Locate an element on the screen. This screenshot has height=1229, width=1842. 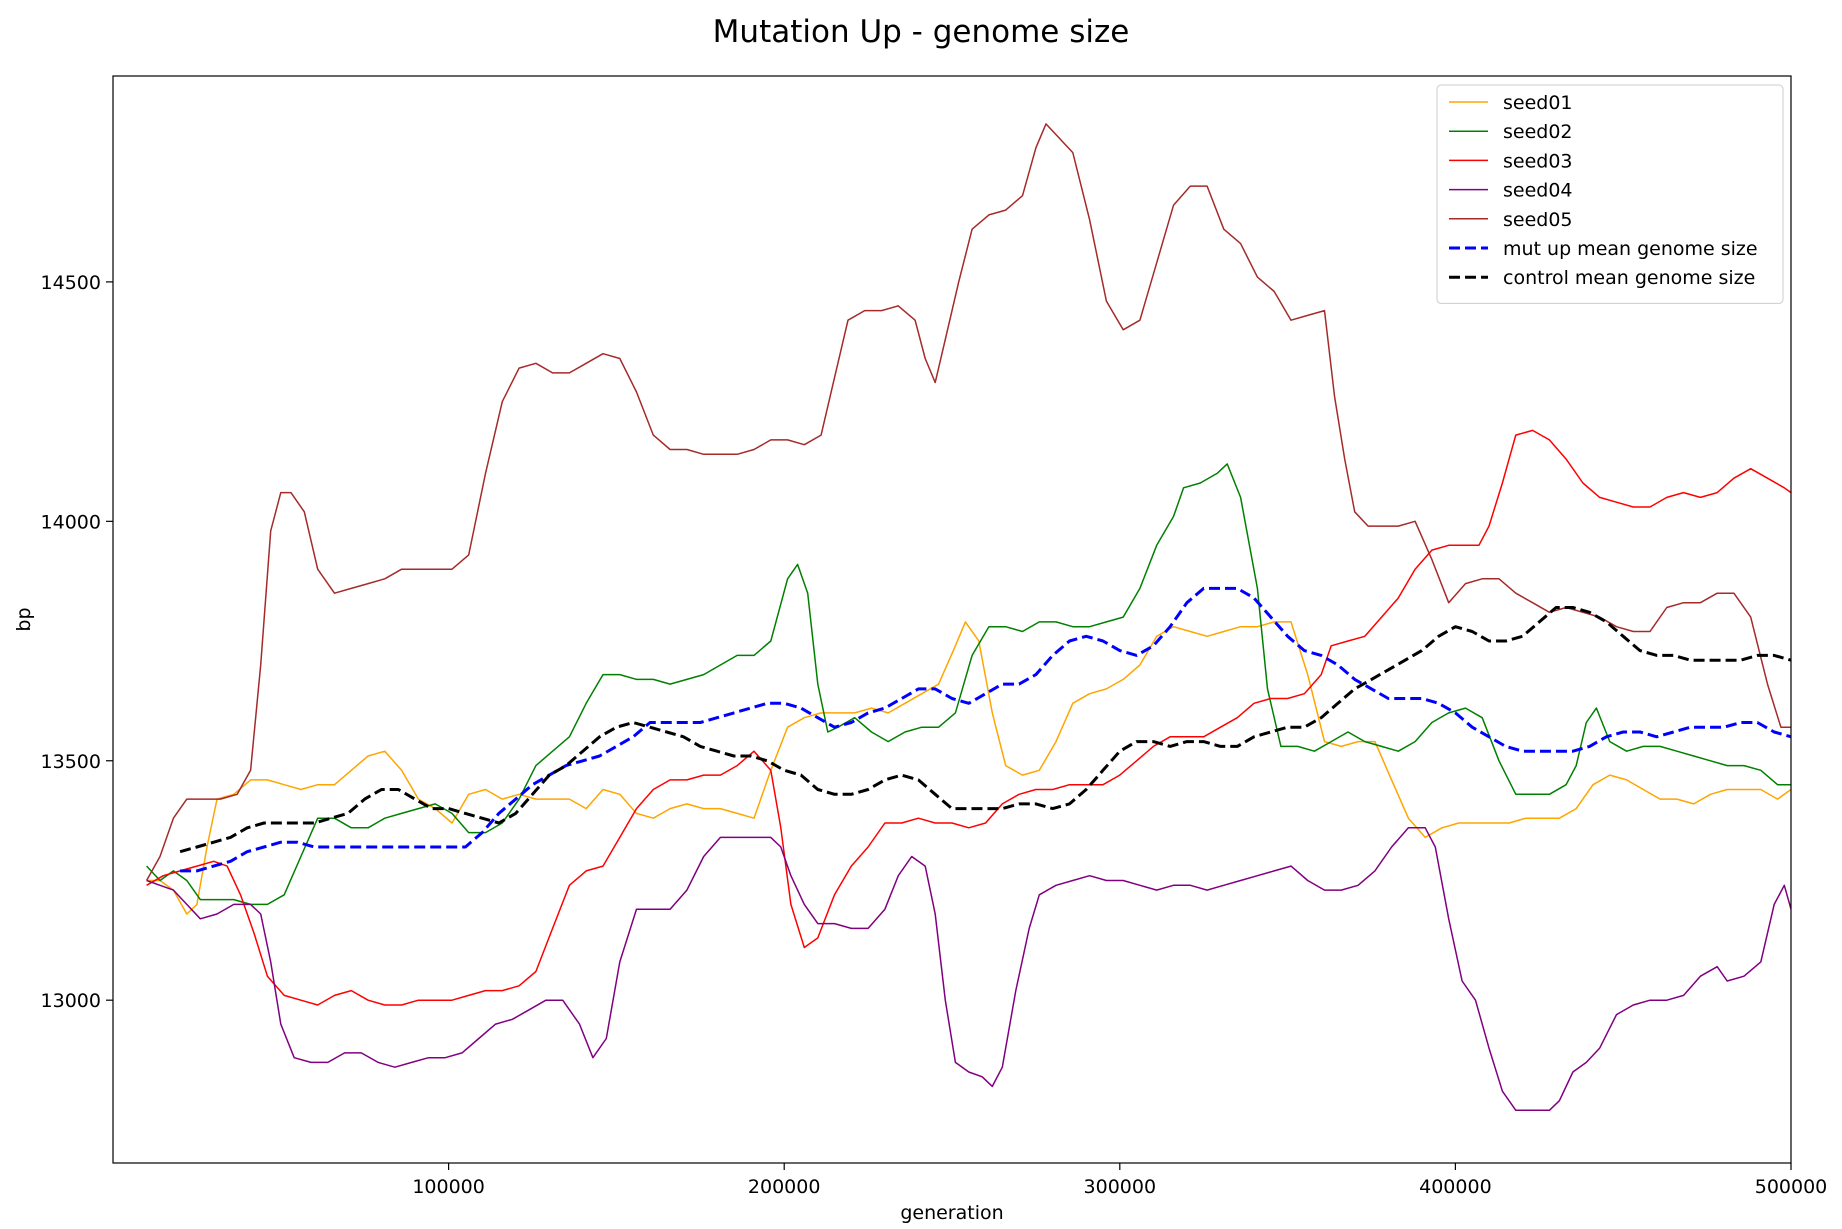
x-tick-label: 200000 is located at coordinates (784, 1187).